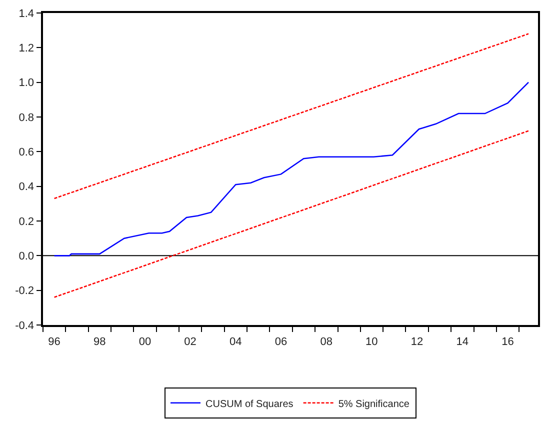 The width and height of the screenshot is (543, 422). What do you see at coordinates (326, 342) in the screenshot?
I see `x-tick-label: 08` at bounding box center [326, 342].